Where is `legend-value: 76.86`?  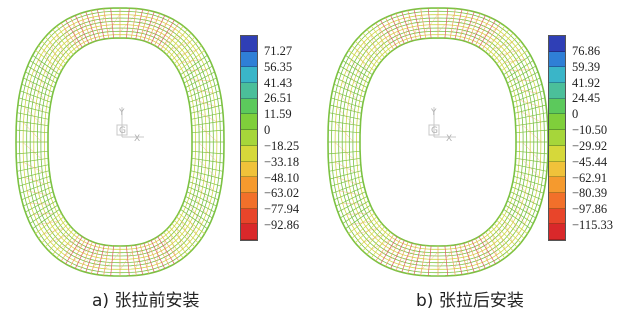 legend-value: 76.86 is located at coordinates (586, 50).